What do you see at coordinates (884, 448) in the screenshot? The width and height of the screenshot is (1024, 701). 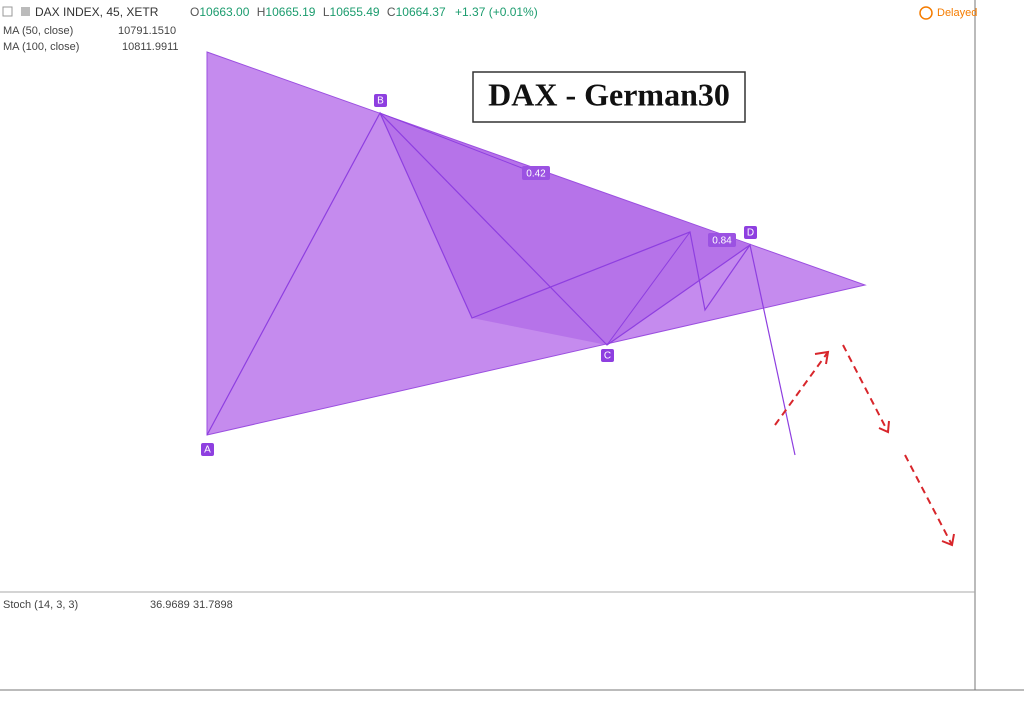 I see `arrow-heads` at bounding box center [884, 448].